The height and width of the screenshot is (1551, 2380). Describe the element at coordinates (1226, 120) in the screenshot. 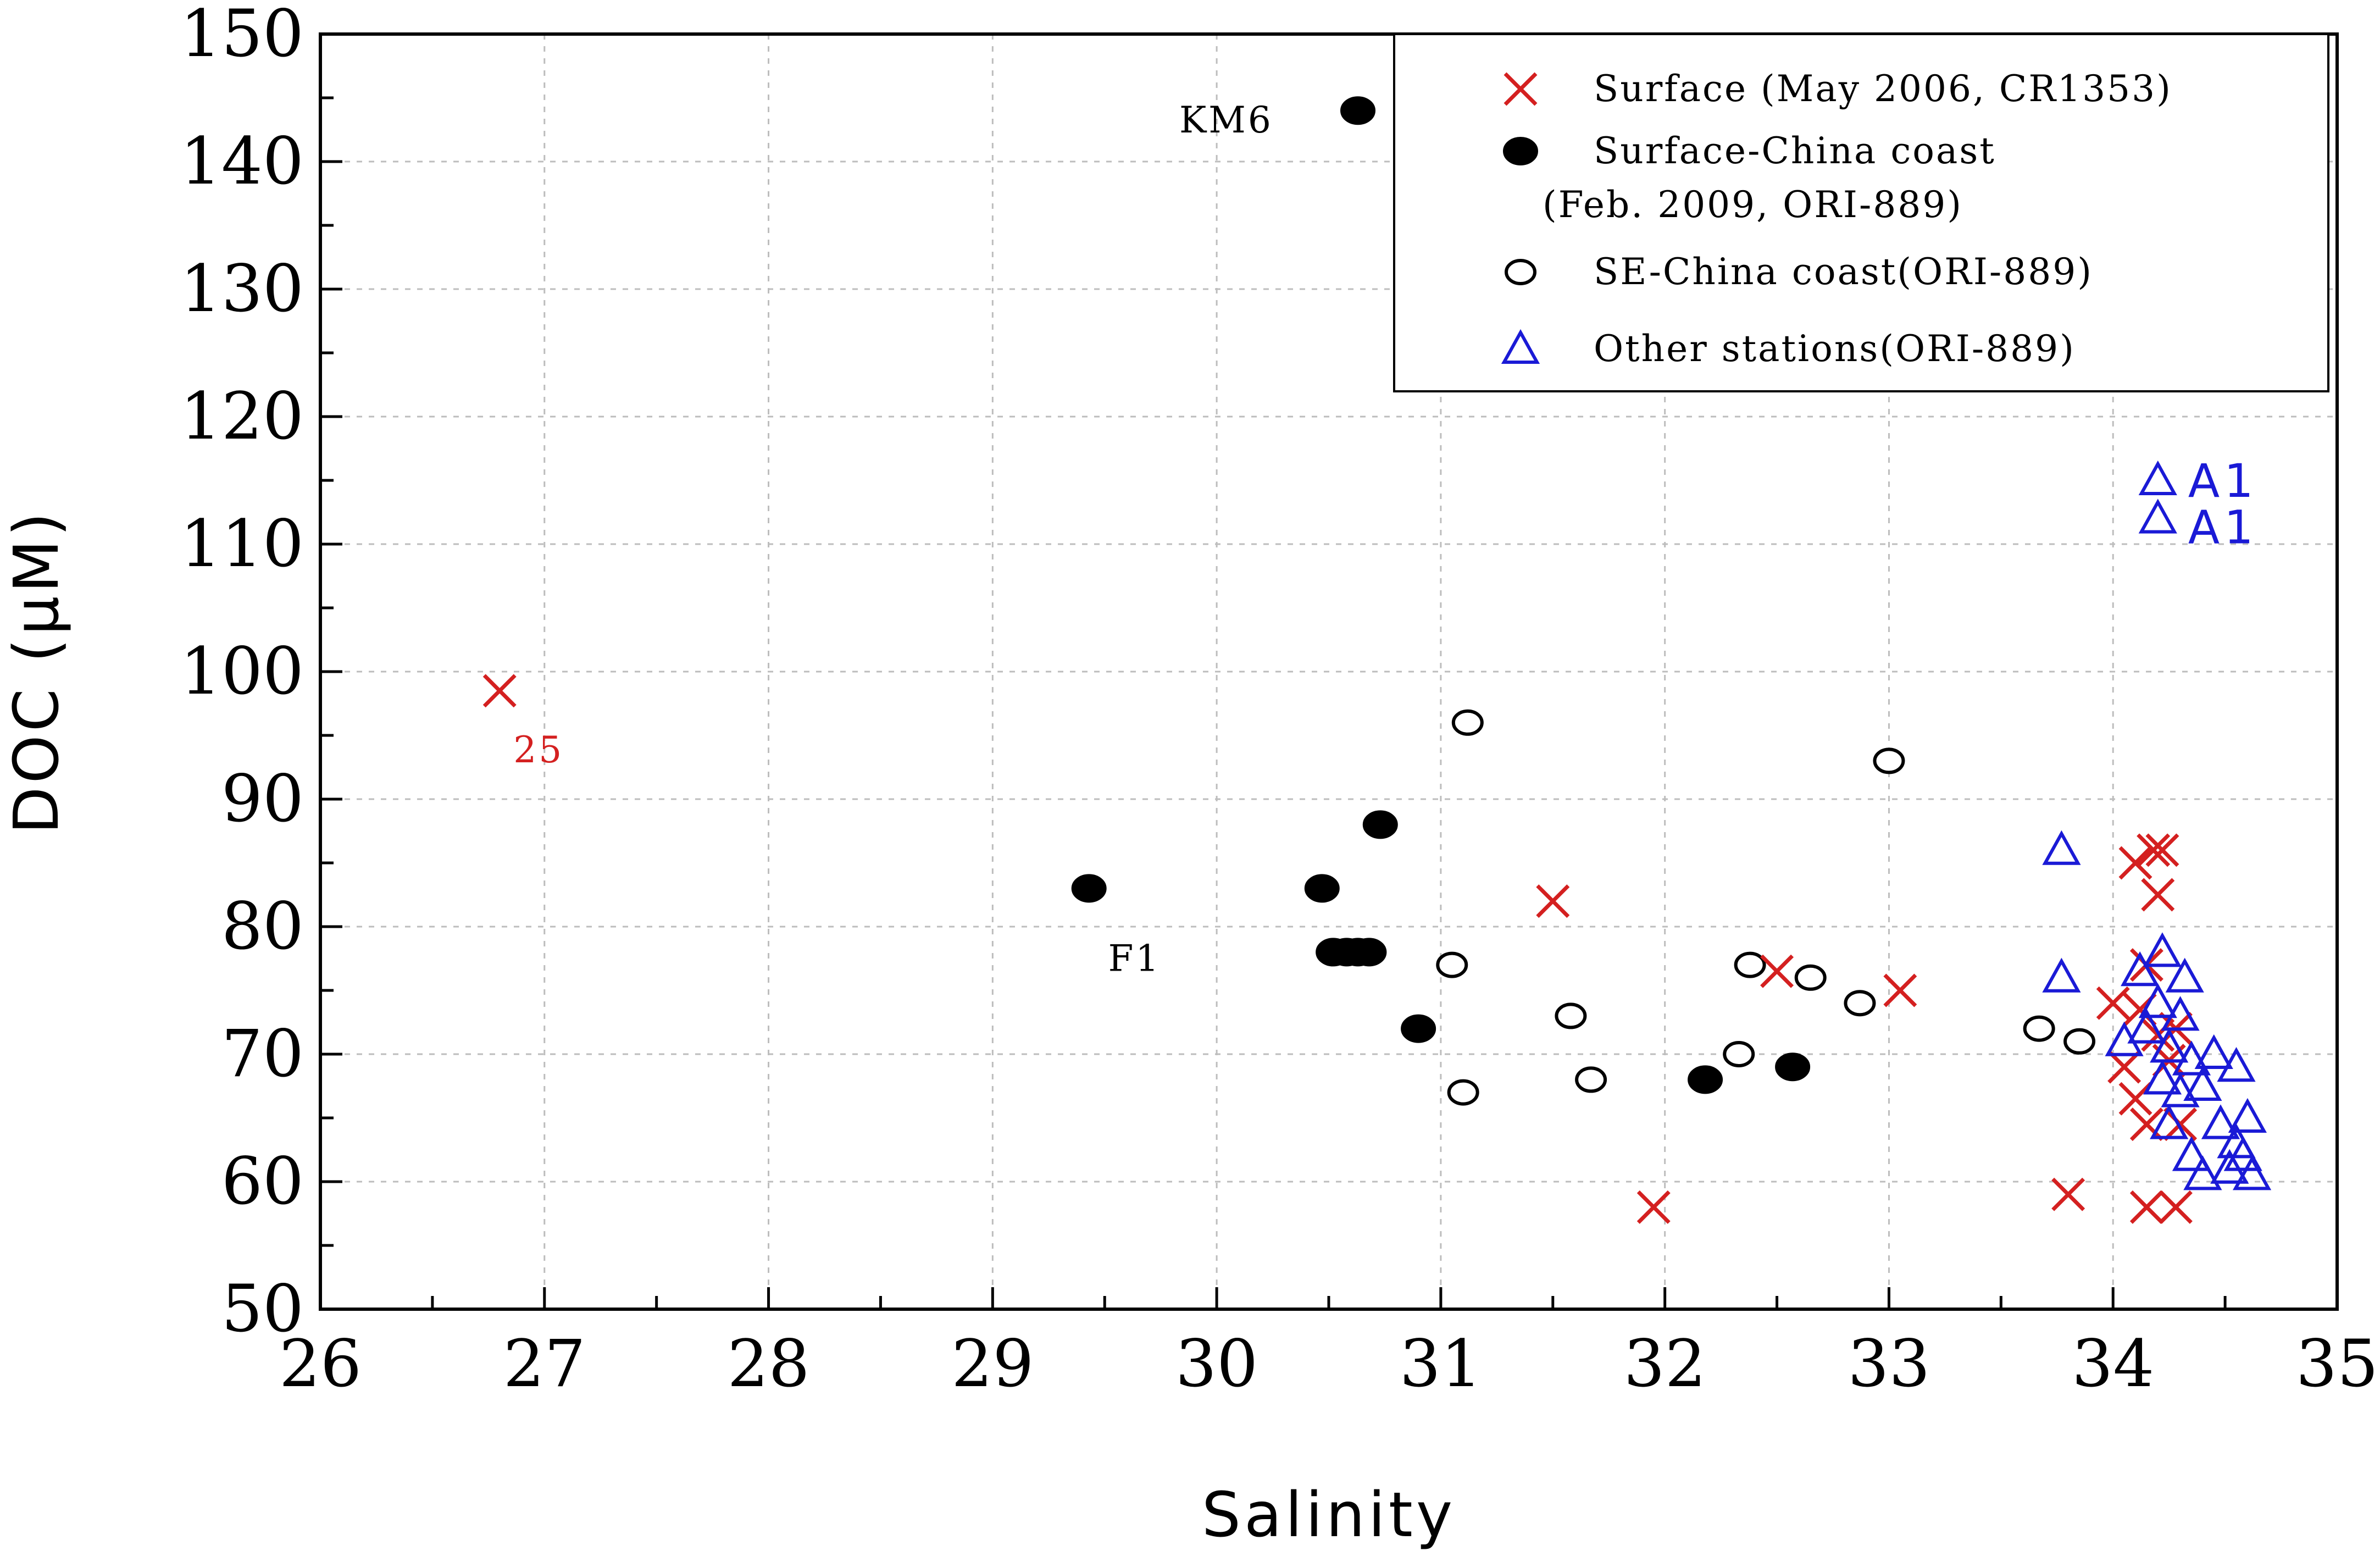

I see `annotation-km6: KM6` at that location.